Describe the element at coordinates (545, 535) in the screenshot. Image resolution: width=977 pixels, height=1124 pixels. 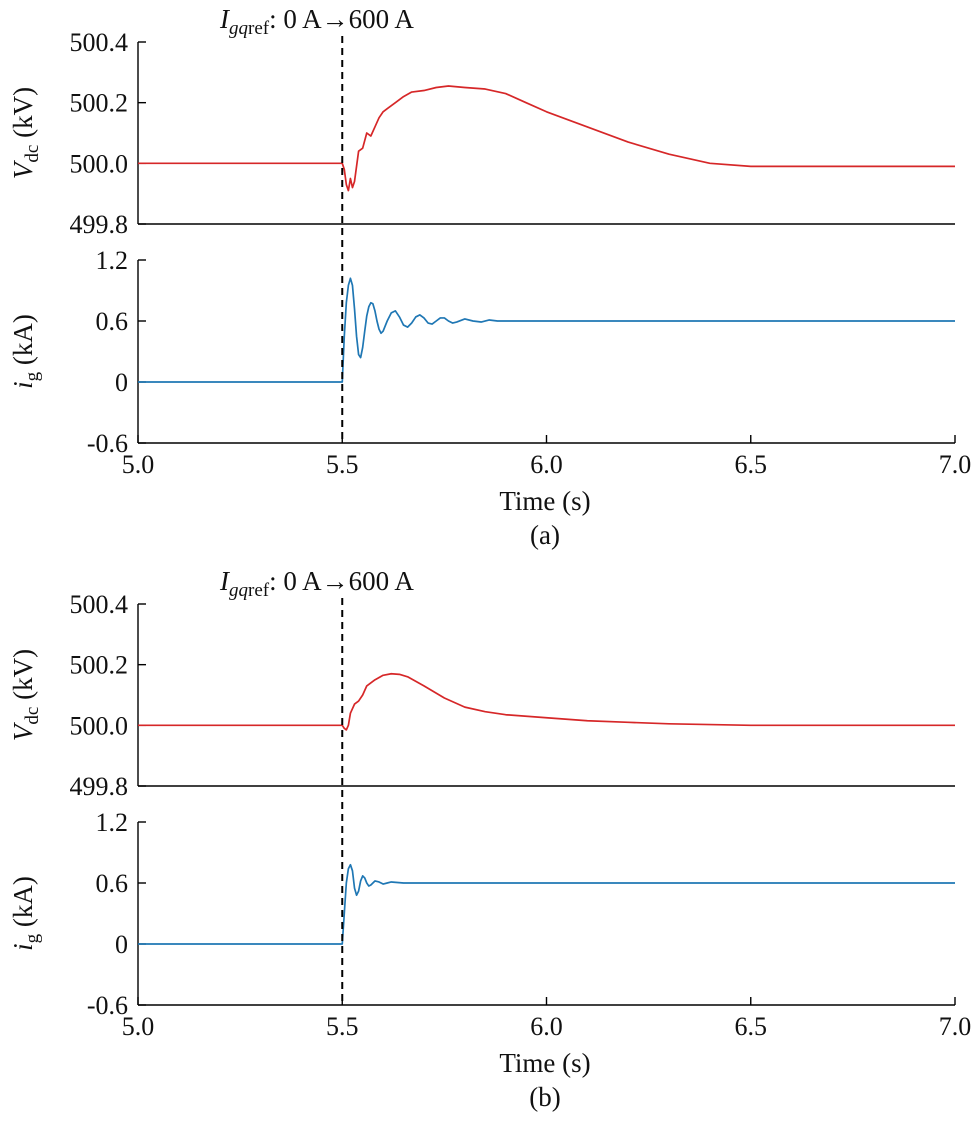
I see `panel-label: (a)` at that location.